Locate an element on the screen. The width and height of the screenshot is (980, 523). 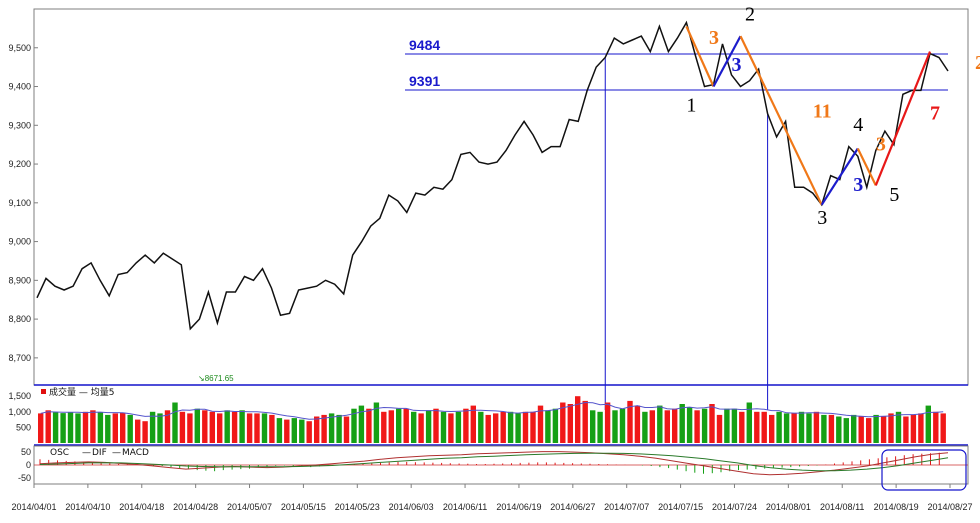
x-tick-label: 2014/06/03 is located at coordinates (411, 507).